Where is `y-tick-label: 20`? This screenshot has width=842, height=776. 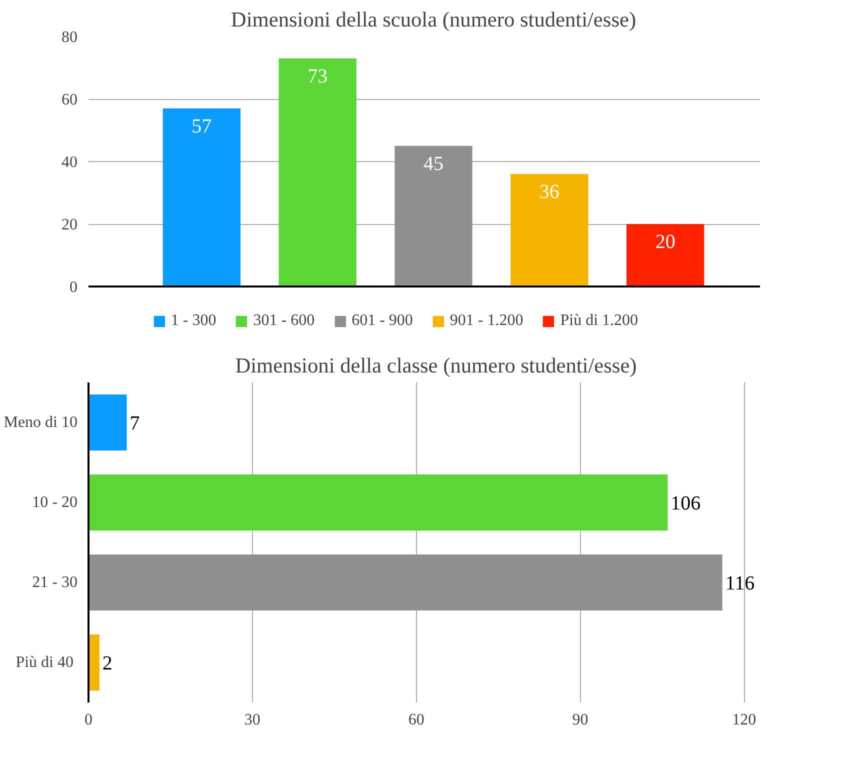
y-tick-label: 20 is located at coordinates (70, 225).